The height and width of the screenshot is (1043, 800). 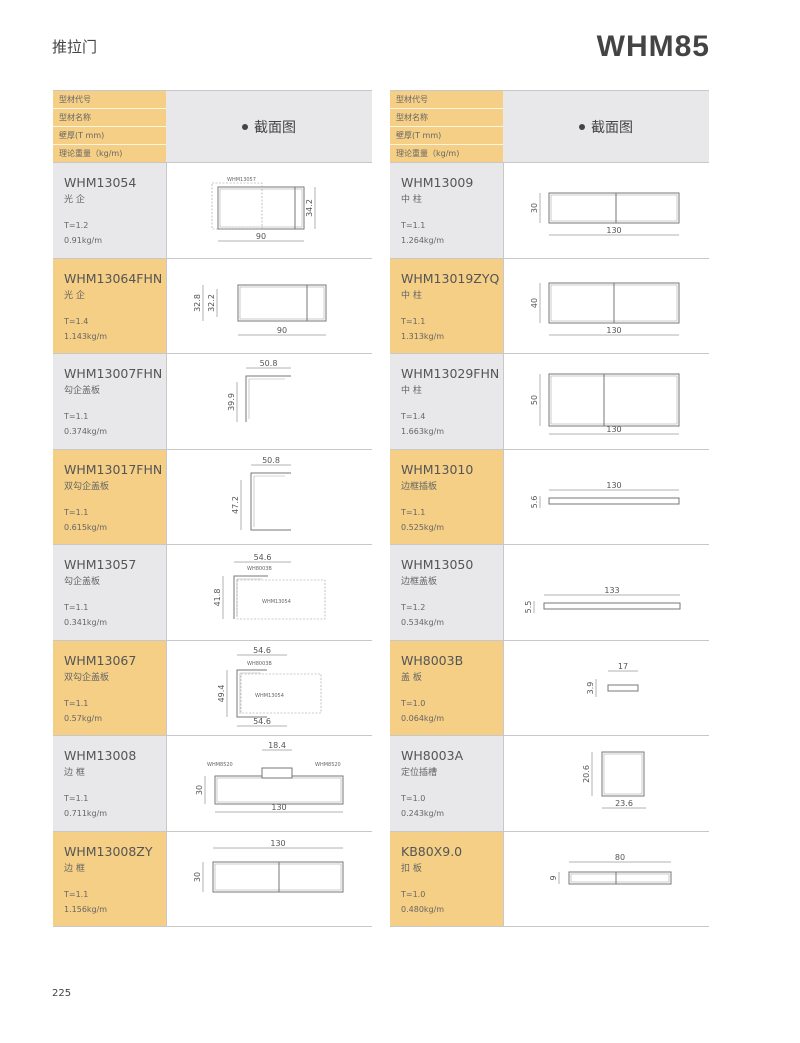 What do you see at coordinates (423, 431) in the screenshot?
I see `profile-weight: 1.663kg/m` at bounding box center [423, 431].